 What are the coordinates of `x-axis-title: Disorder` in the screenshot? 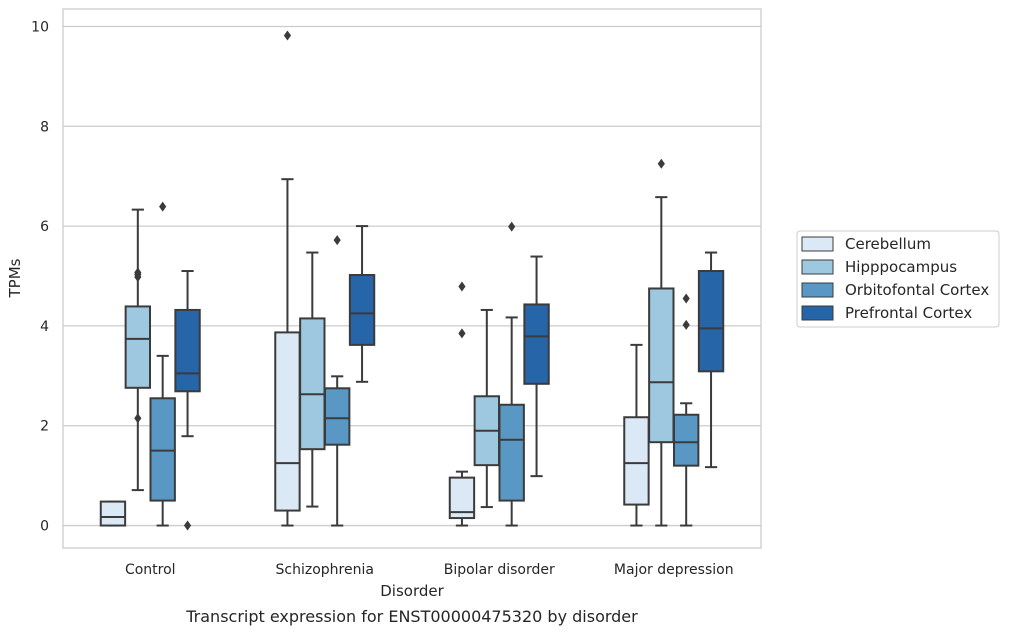 It's located at (412, 591).